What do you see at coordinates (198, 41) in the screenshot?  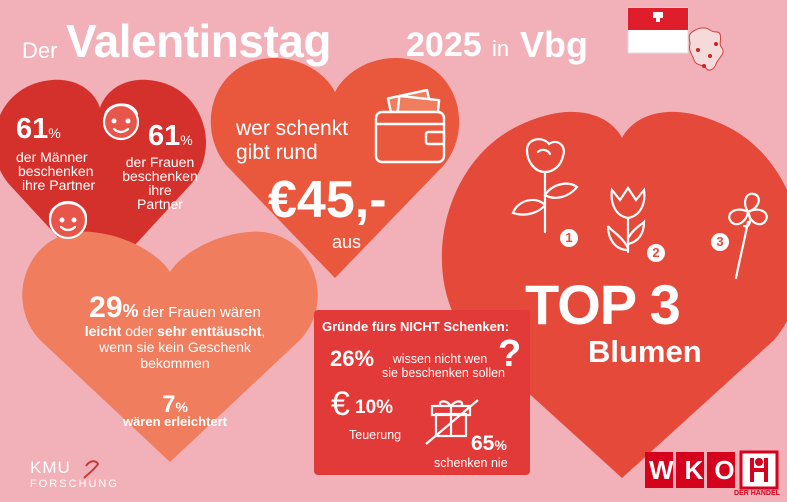 I see `page-title: Valentinstag` at bounding box center [198, 41].